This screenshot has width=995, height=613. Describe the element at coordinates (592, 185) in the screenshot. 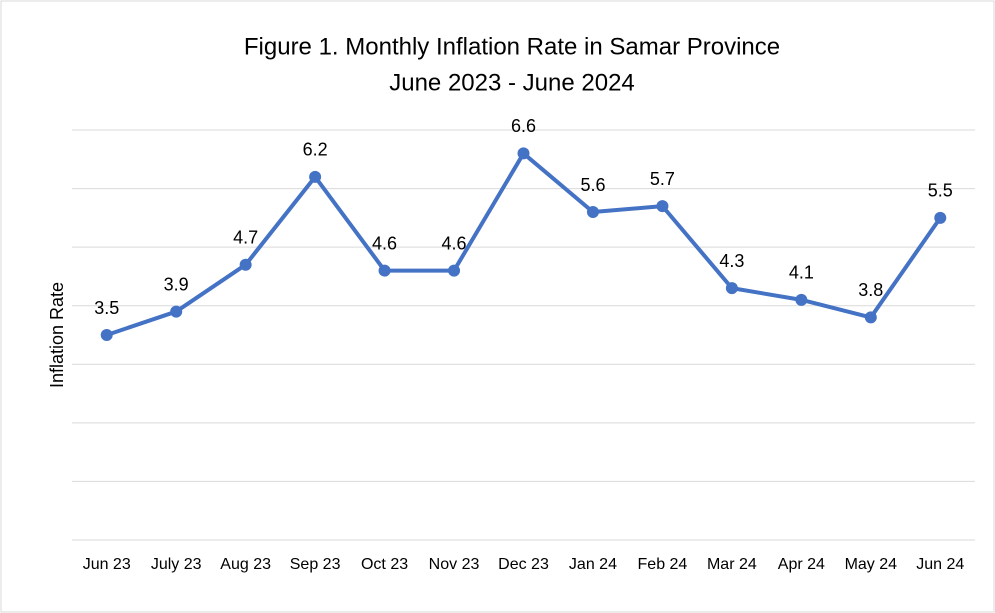

I see `data-label: 5.6` at that location.